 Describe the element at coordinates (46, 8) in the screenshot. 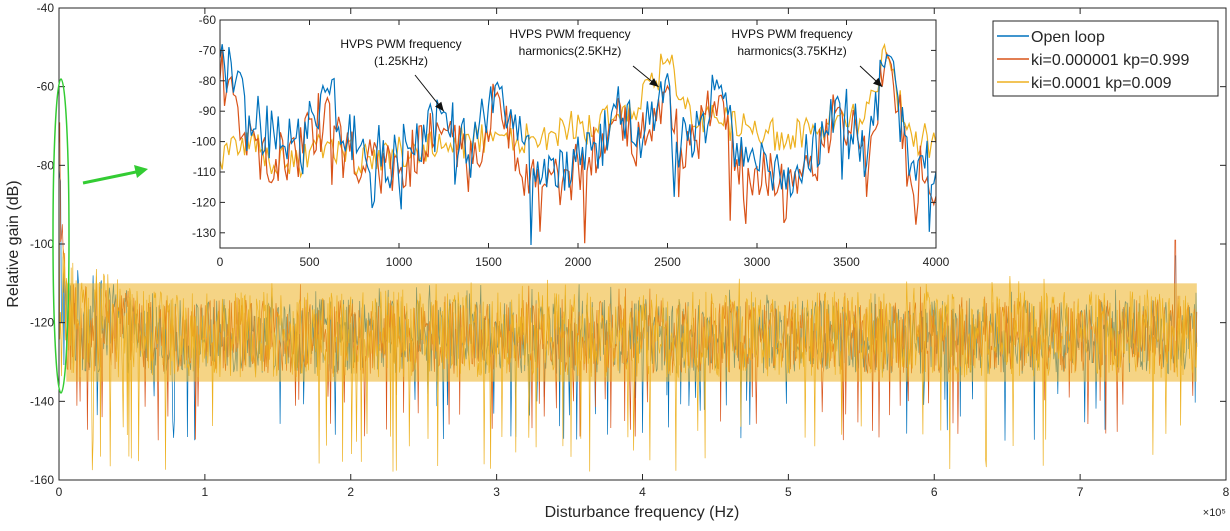

I see `main-y-tick-label: -40` at that location.